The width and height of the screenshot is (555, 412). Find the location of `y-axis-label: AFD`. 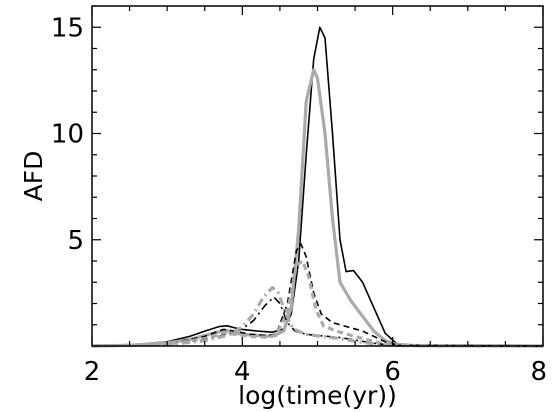

y-axis-label: AFD is located at coordinates (33, 176).